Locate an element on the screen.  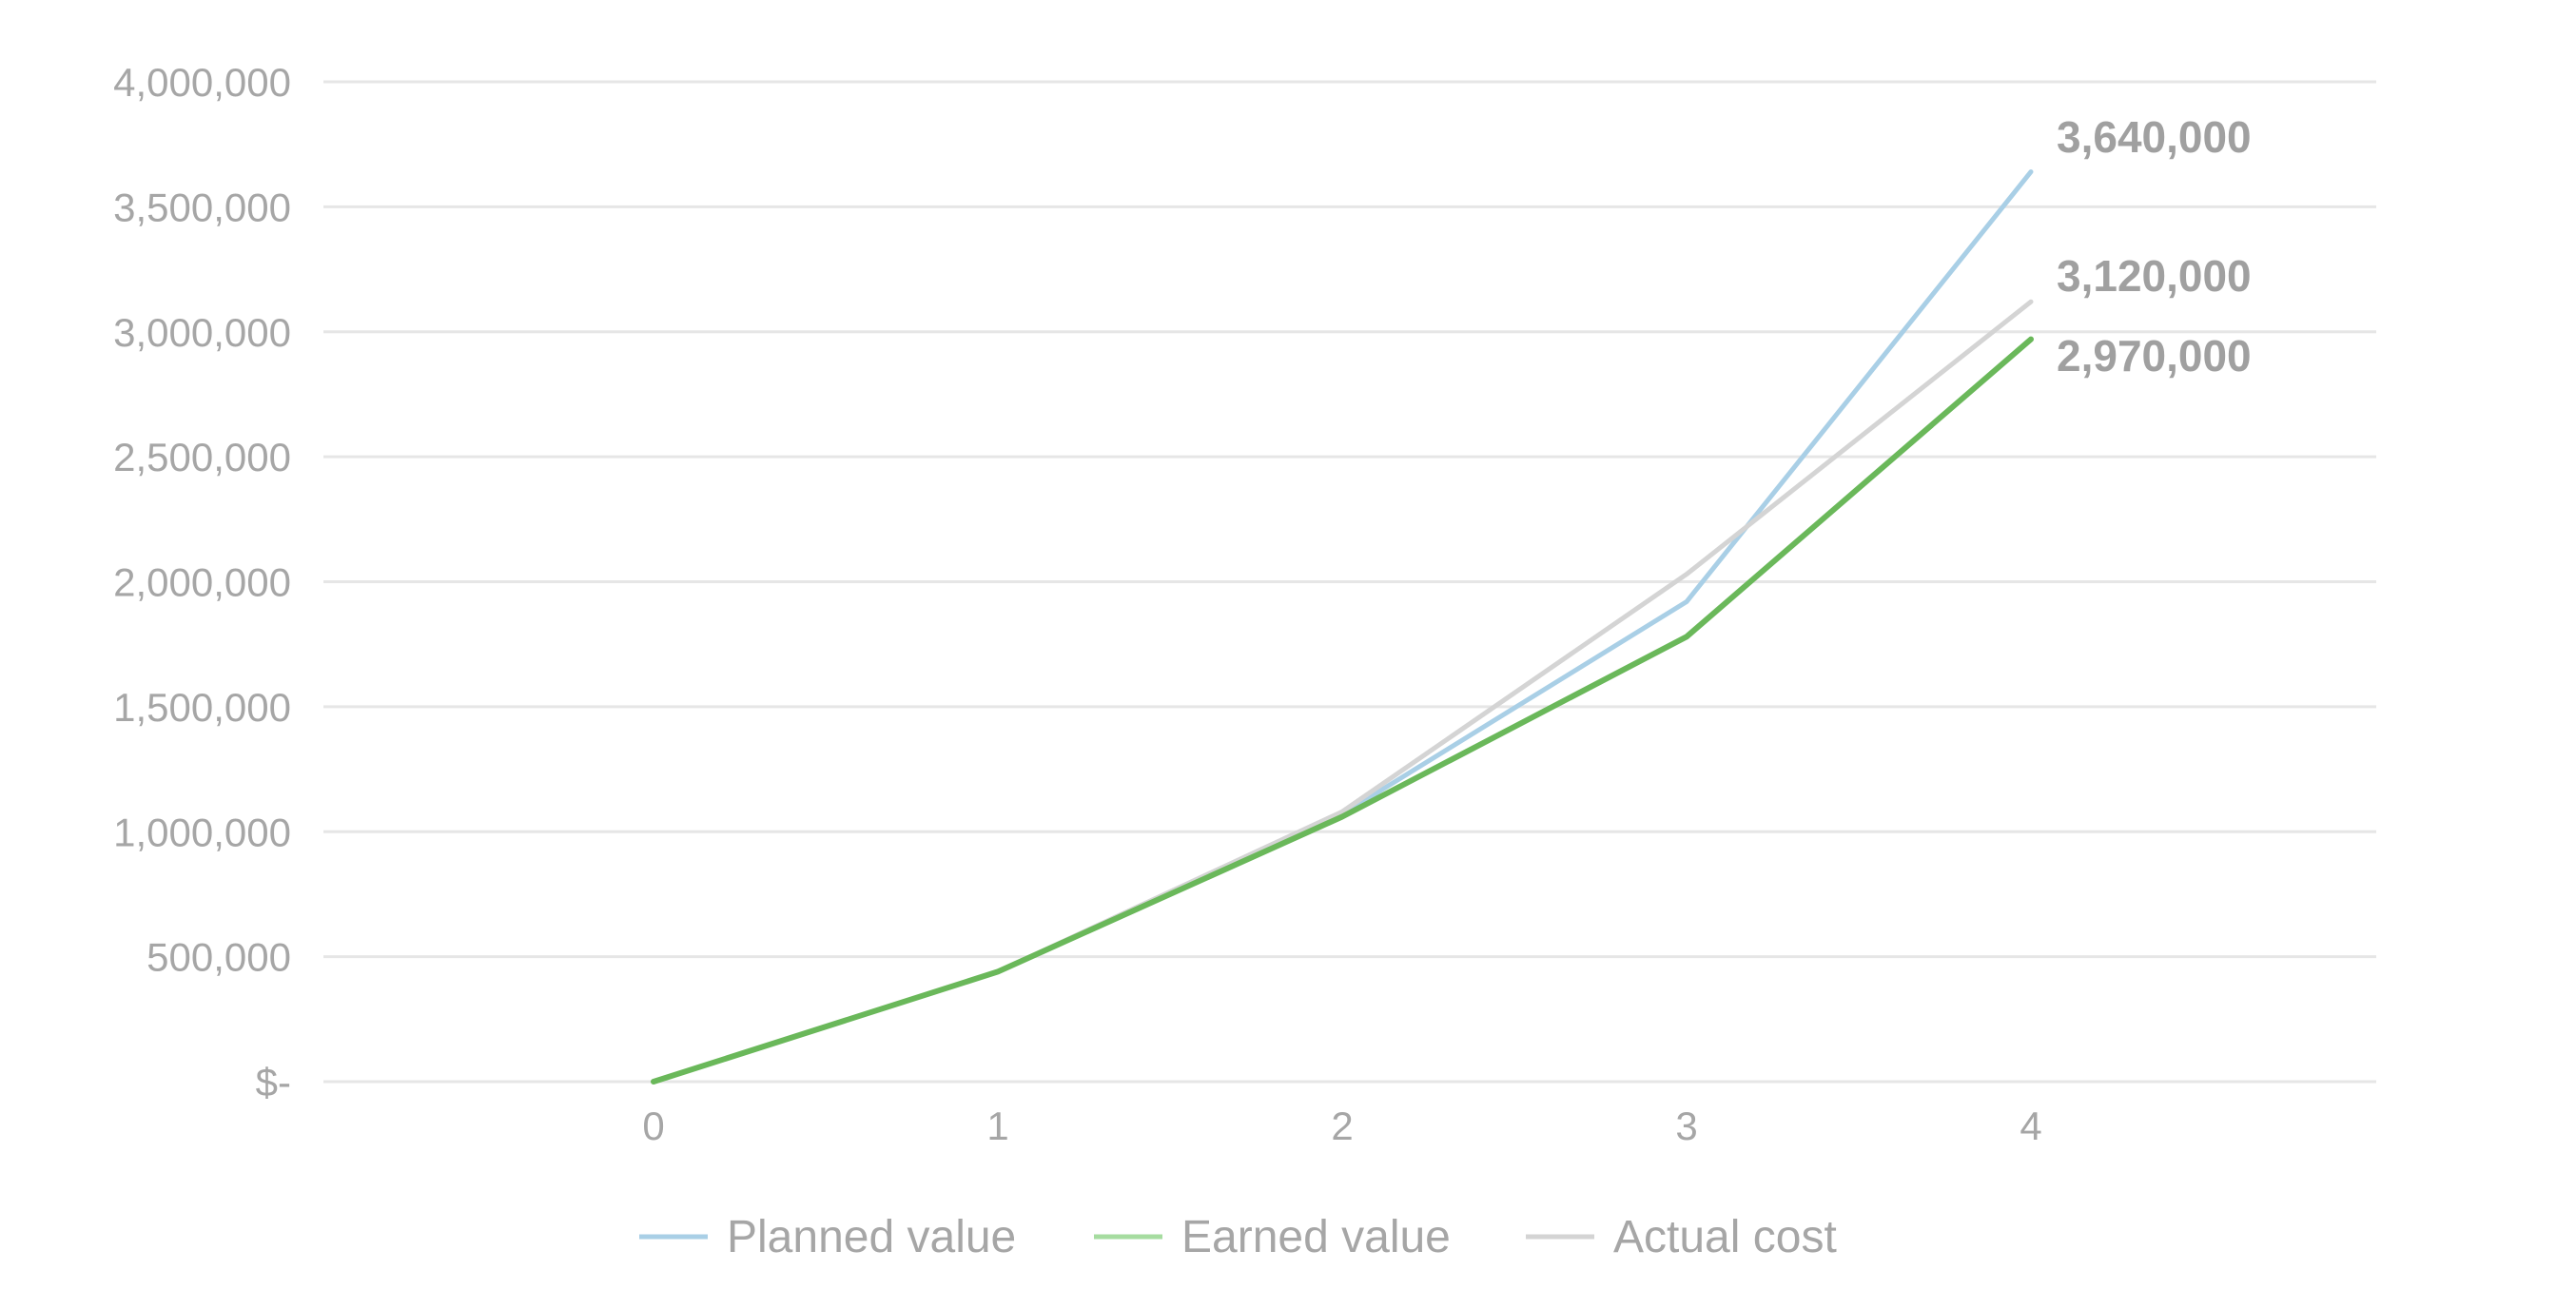
y-tick-label: 500,000 is located at coordinates (219, 957).